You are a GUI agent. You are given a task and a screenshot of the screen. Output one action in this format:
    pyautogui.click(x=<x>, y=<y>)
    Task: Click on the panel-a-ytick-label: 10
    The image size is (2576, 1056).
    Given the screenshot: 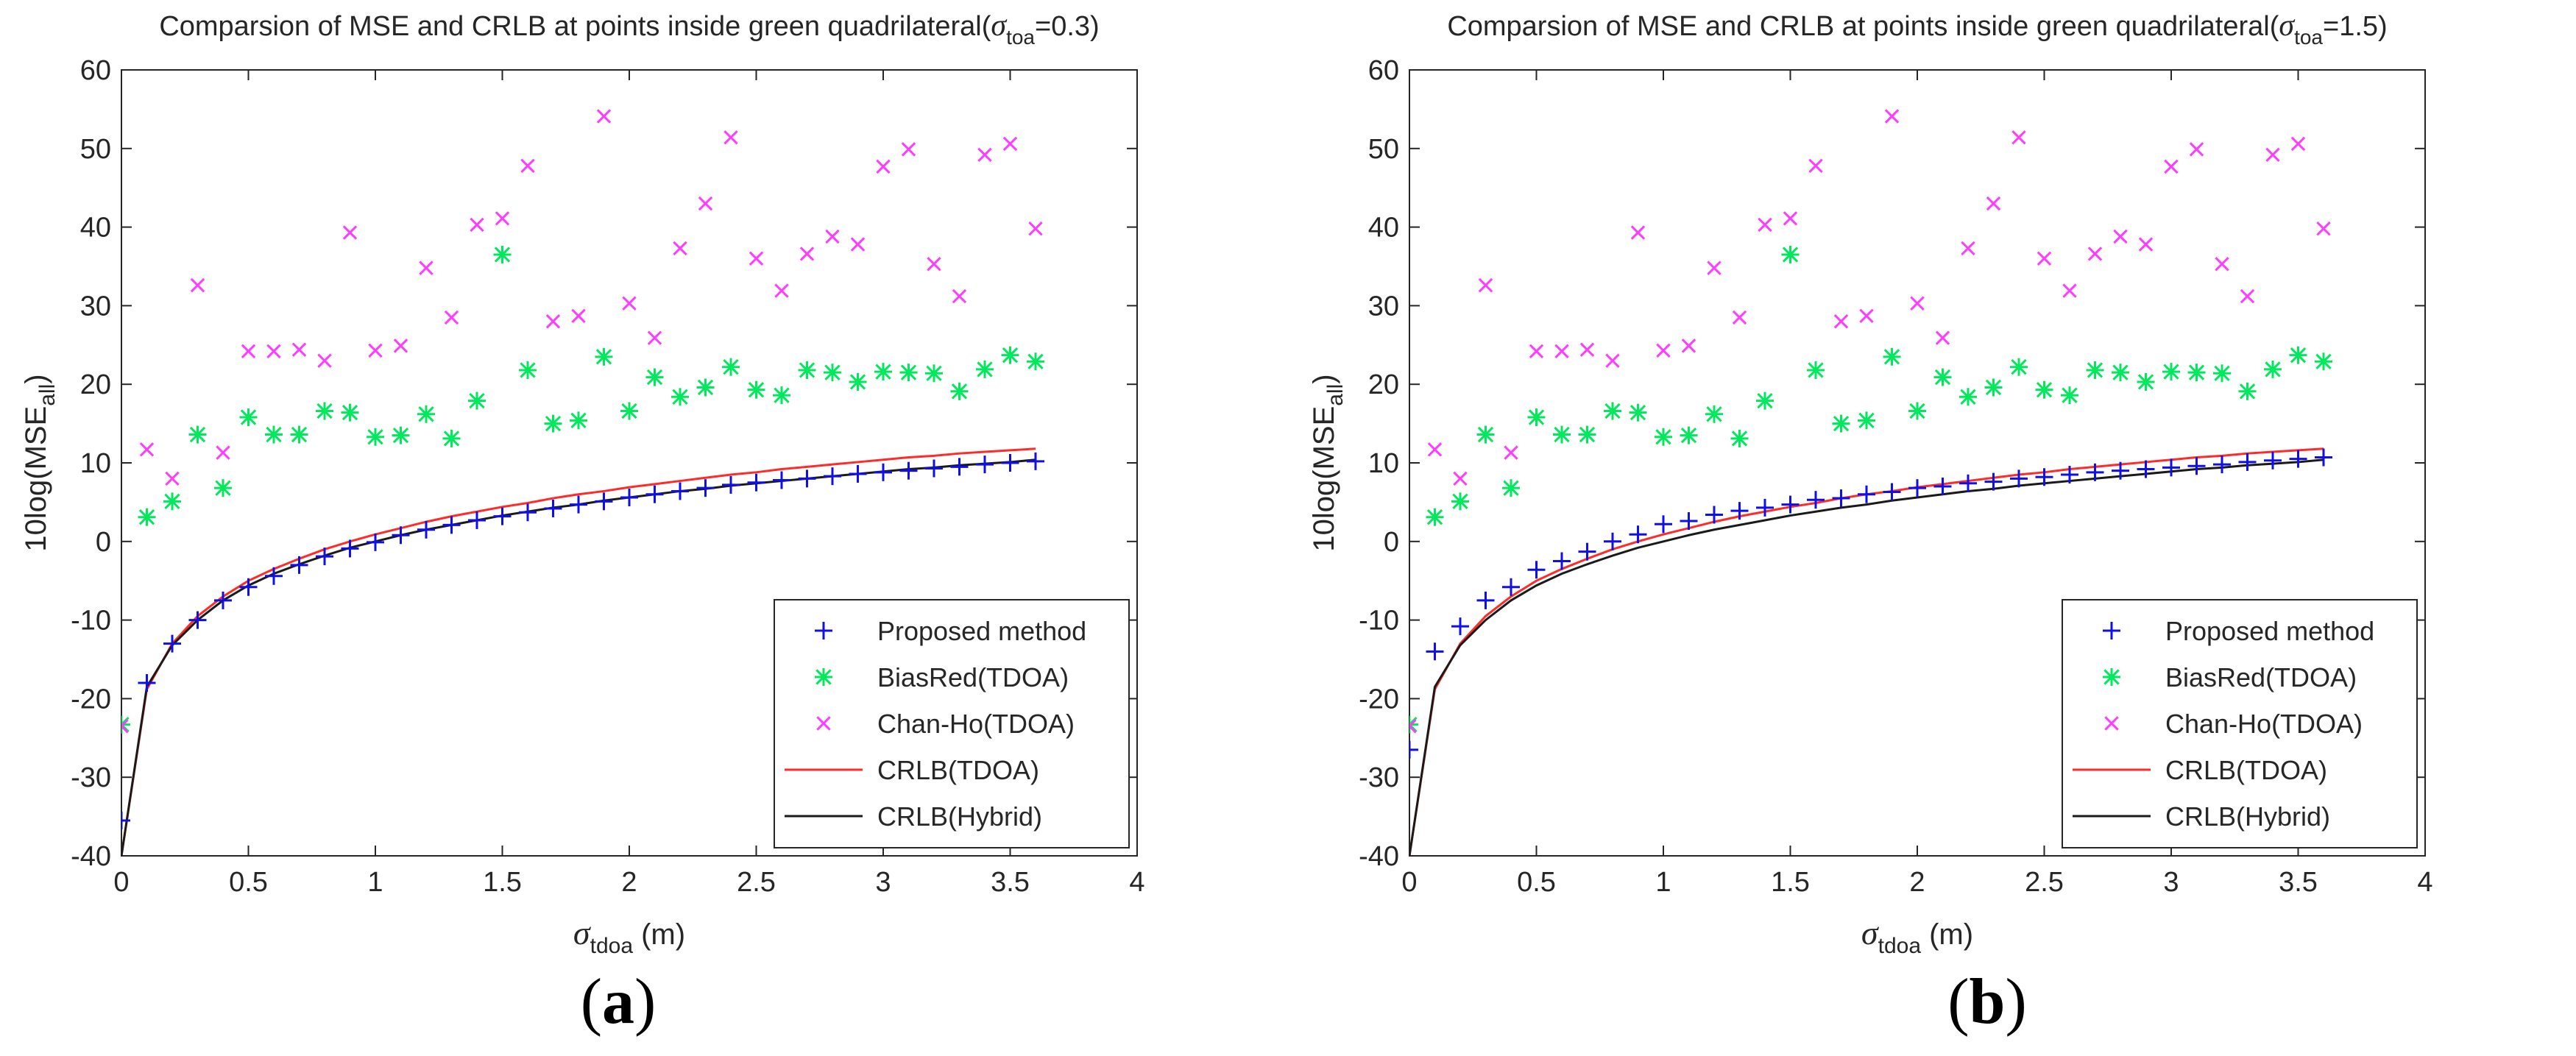 What is the action you would take?
    pyautogui.click(x=95, y=463)
    